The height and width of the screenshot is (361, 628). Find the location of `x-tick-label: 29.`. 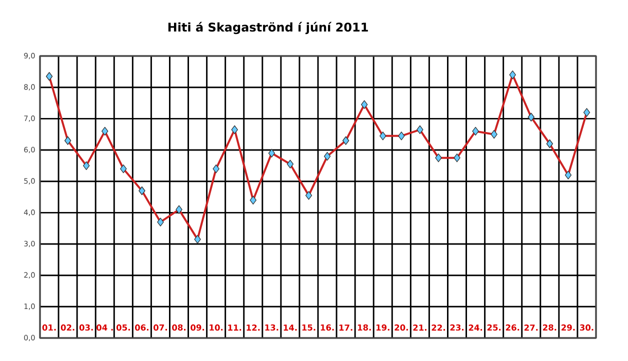

x-tick-label: 29. is located at coordinates (568, 327).